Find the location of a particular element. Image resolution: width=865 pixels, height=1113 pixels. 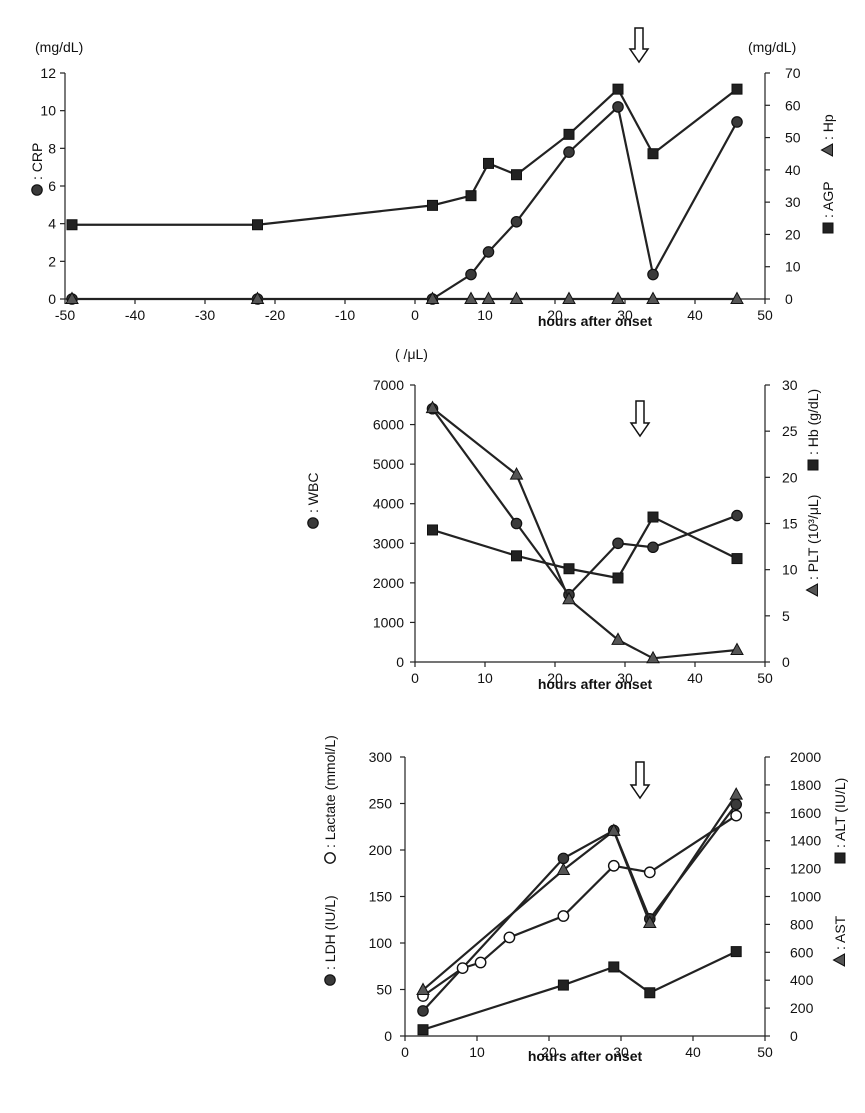

legend-text: : LDH (IU/L) is located at coordinates (330, 932).